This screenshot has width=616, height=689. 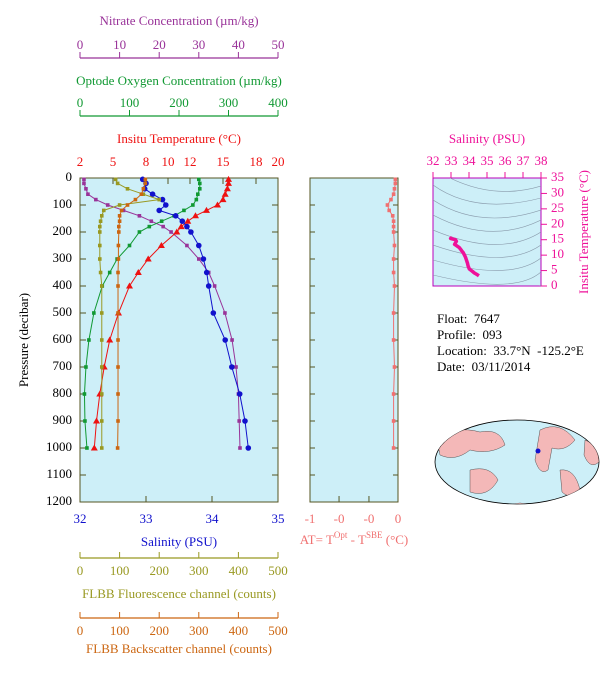 I want to click on x-tick-label: 100, so click(x=130, y=102).